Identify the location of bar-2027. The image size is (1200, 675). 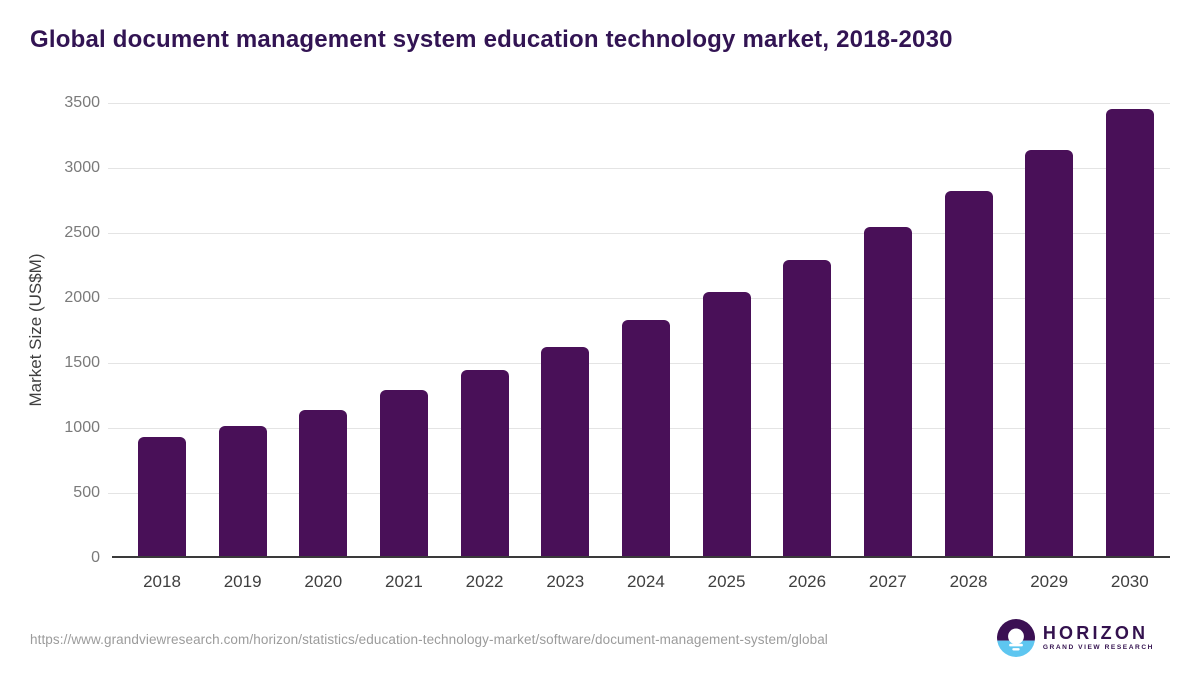
(887, 391).